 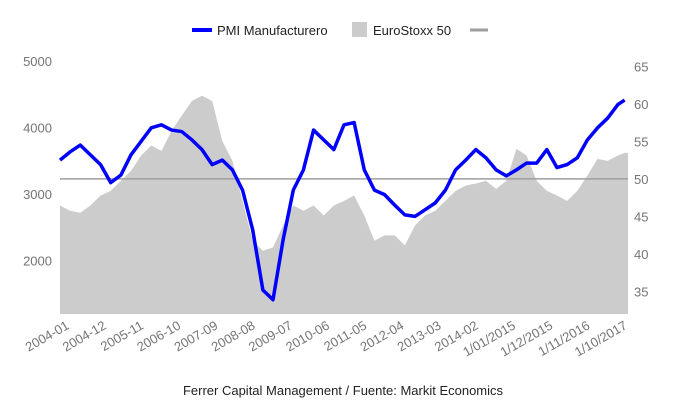 I want to click on right-axis-tick: 60, so click(x=641, y=104).